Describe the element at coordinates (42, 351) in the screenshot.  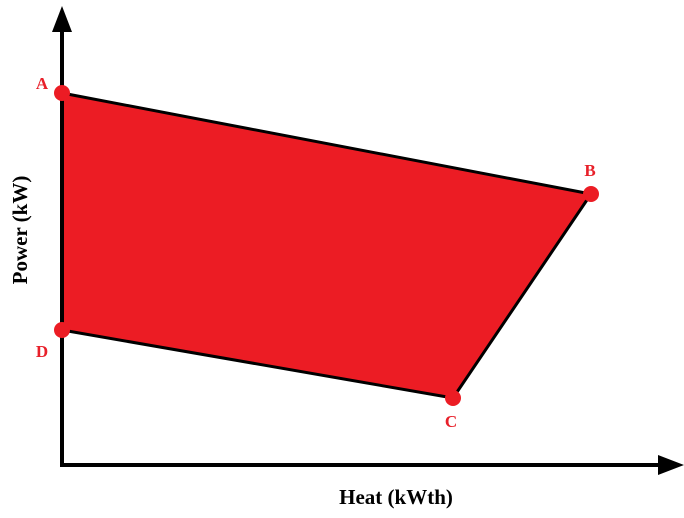
I see `point-label: D` at that location.